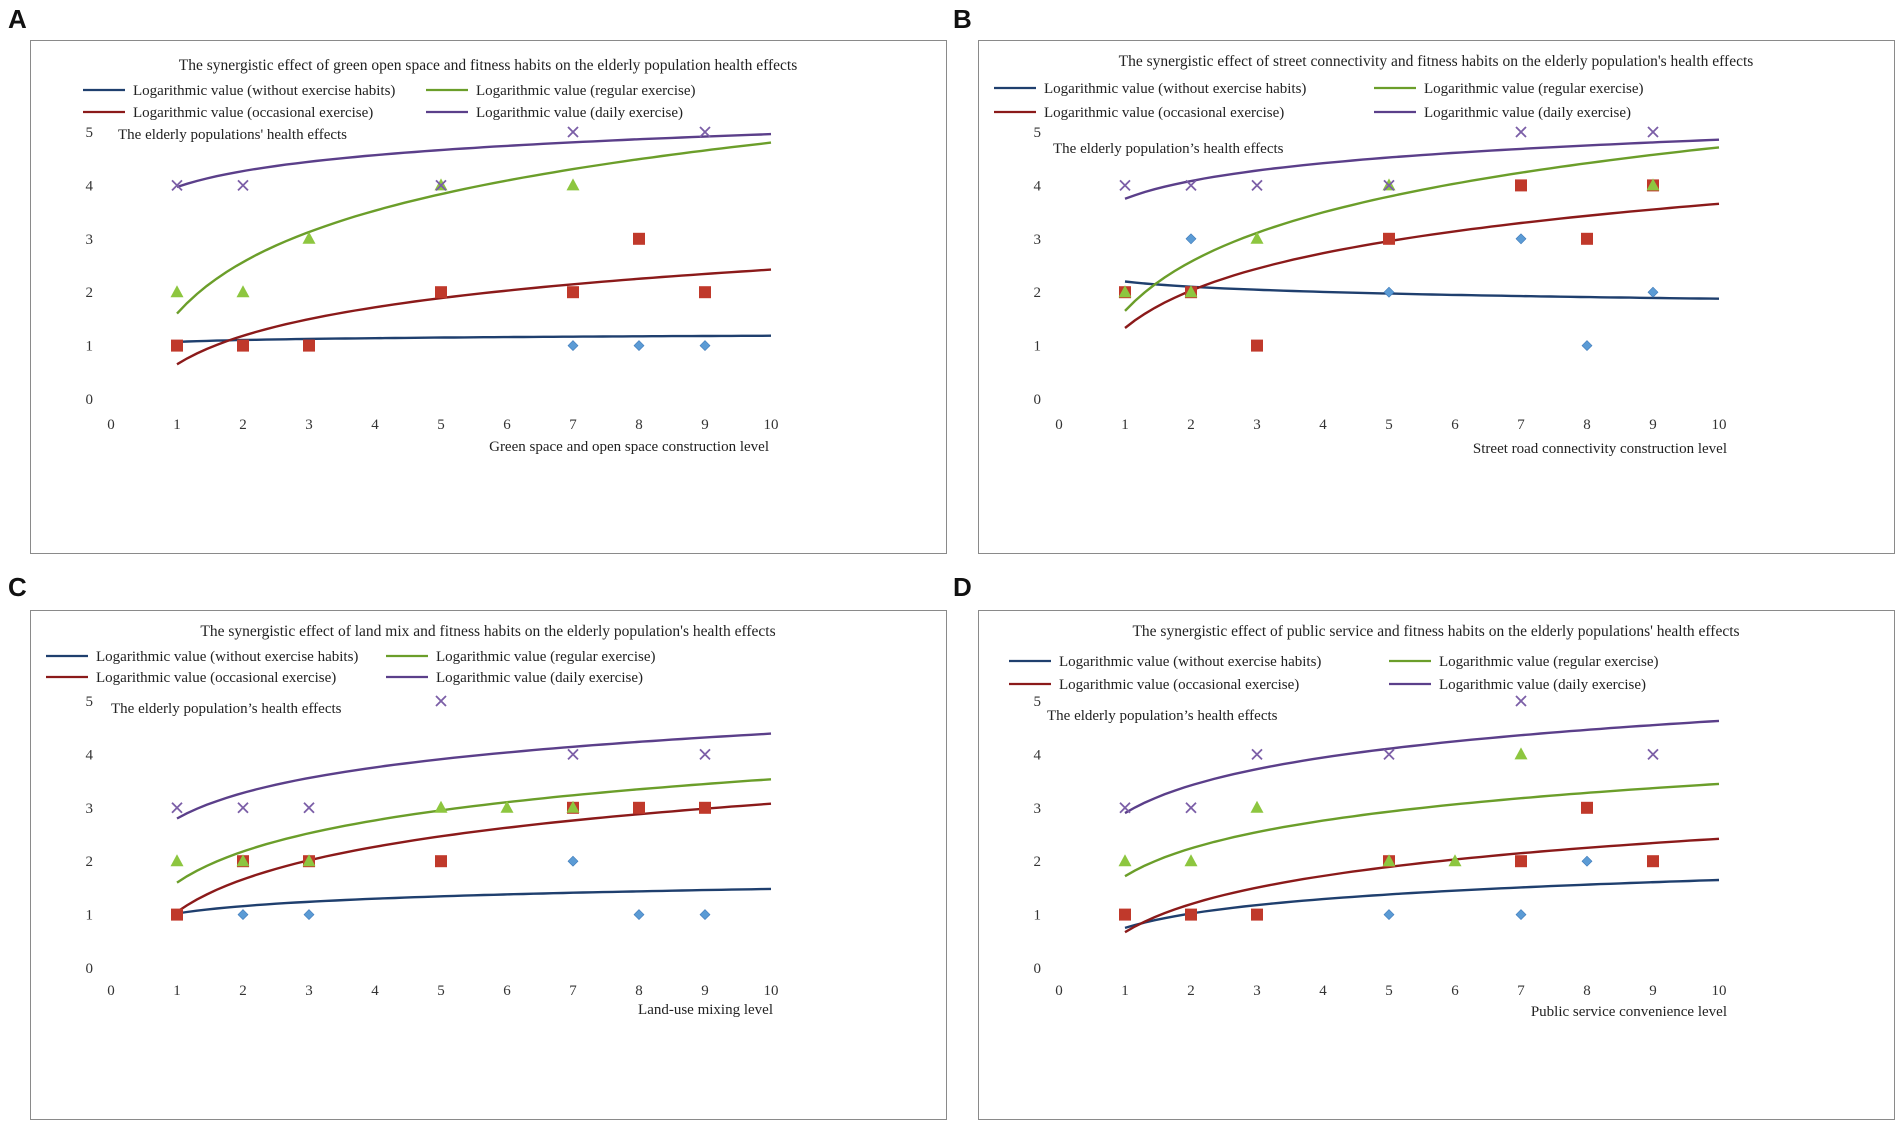  What do you see at coordinates (1422, 885) in the screenshot?
I see `trendline-occasional-exercise` at bounding box center [1422, 885].